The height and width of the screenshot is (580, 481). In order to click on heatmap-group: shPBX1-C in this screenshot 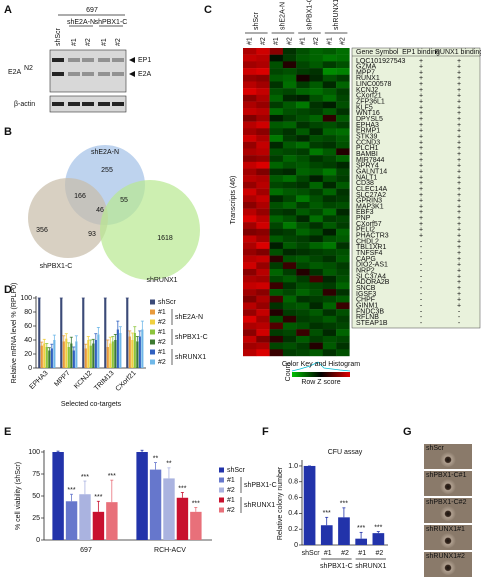, I will do `click(309, 15)`.